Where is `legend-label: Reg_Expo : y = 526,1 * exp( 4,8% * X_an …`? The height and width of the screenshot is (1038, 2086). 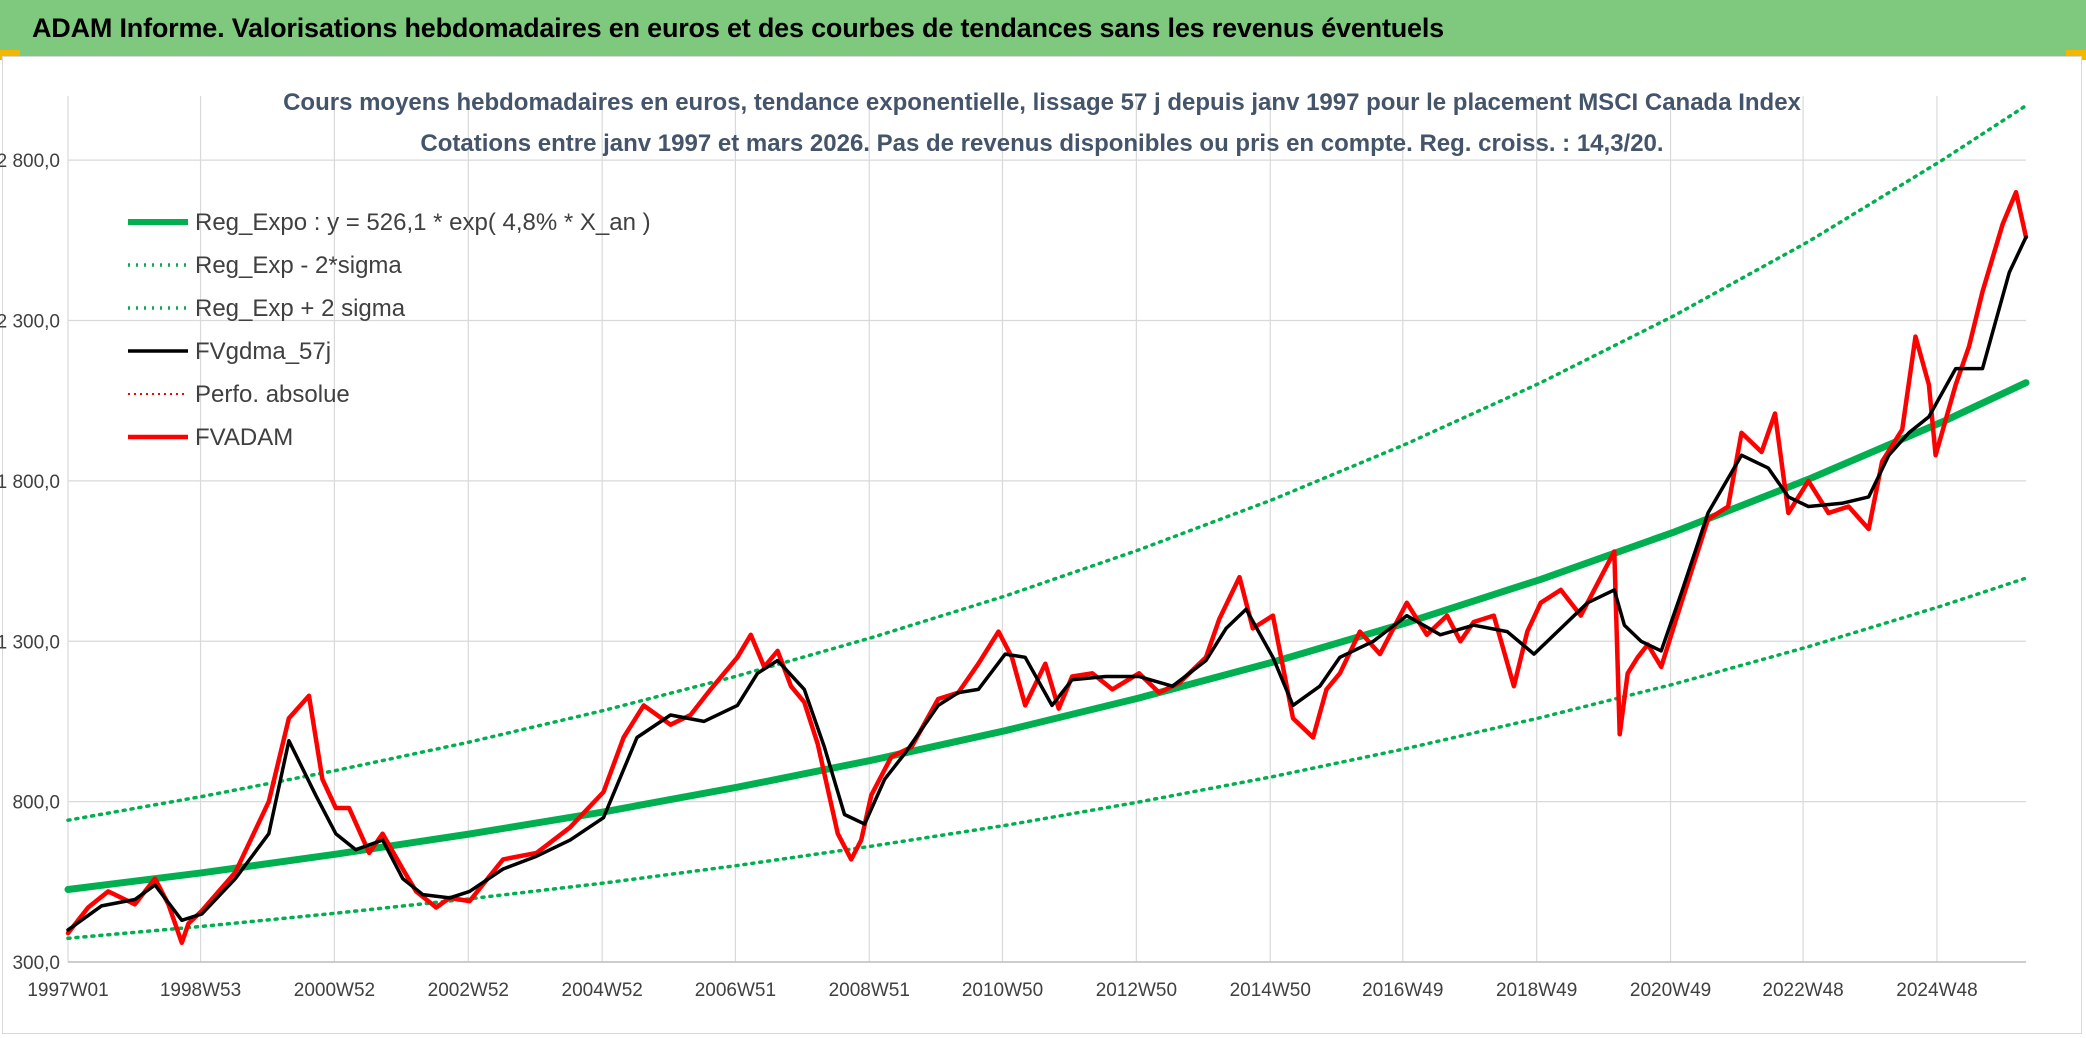 legend-label: Reg_Expo : y = 526,1 * exp( 4,8% * X_an … is located at coordinates (423, 222).